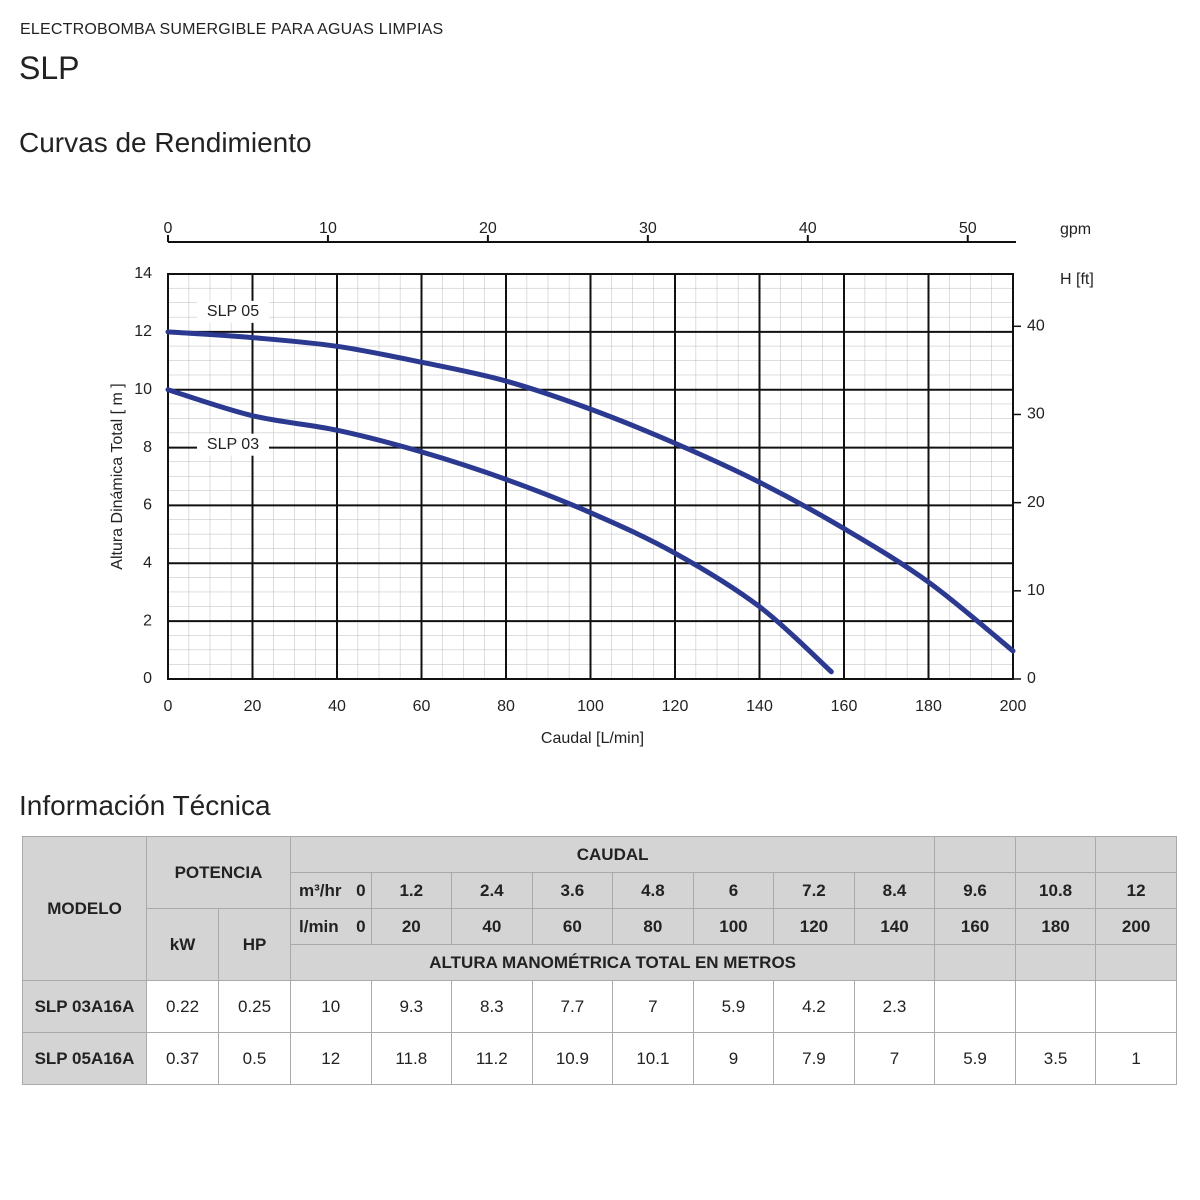 This screenshot has height=1200, width=1200. Describe the element at coordinates (1055, 1058) in the screenshot. I see `table-cell: 3.5` at that location.